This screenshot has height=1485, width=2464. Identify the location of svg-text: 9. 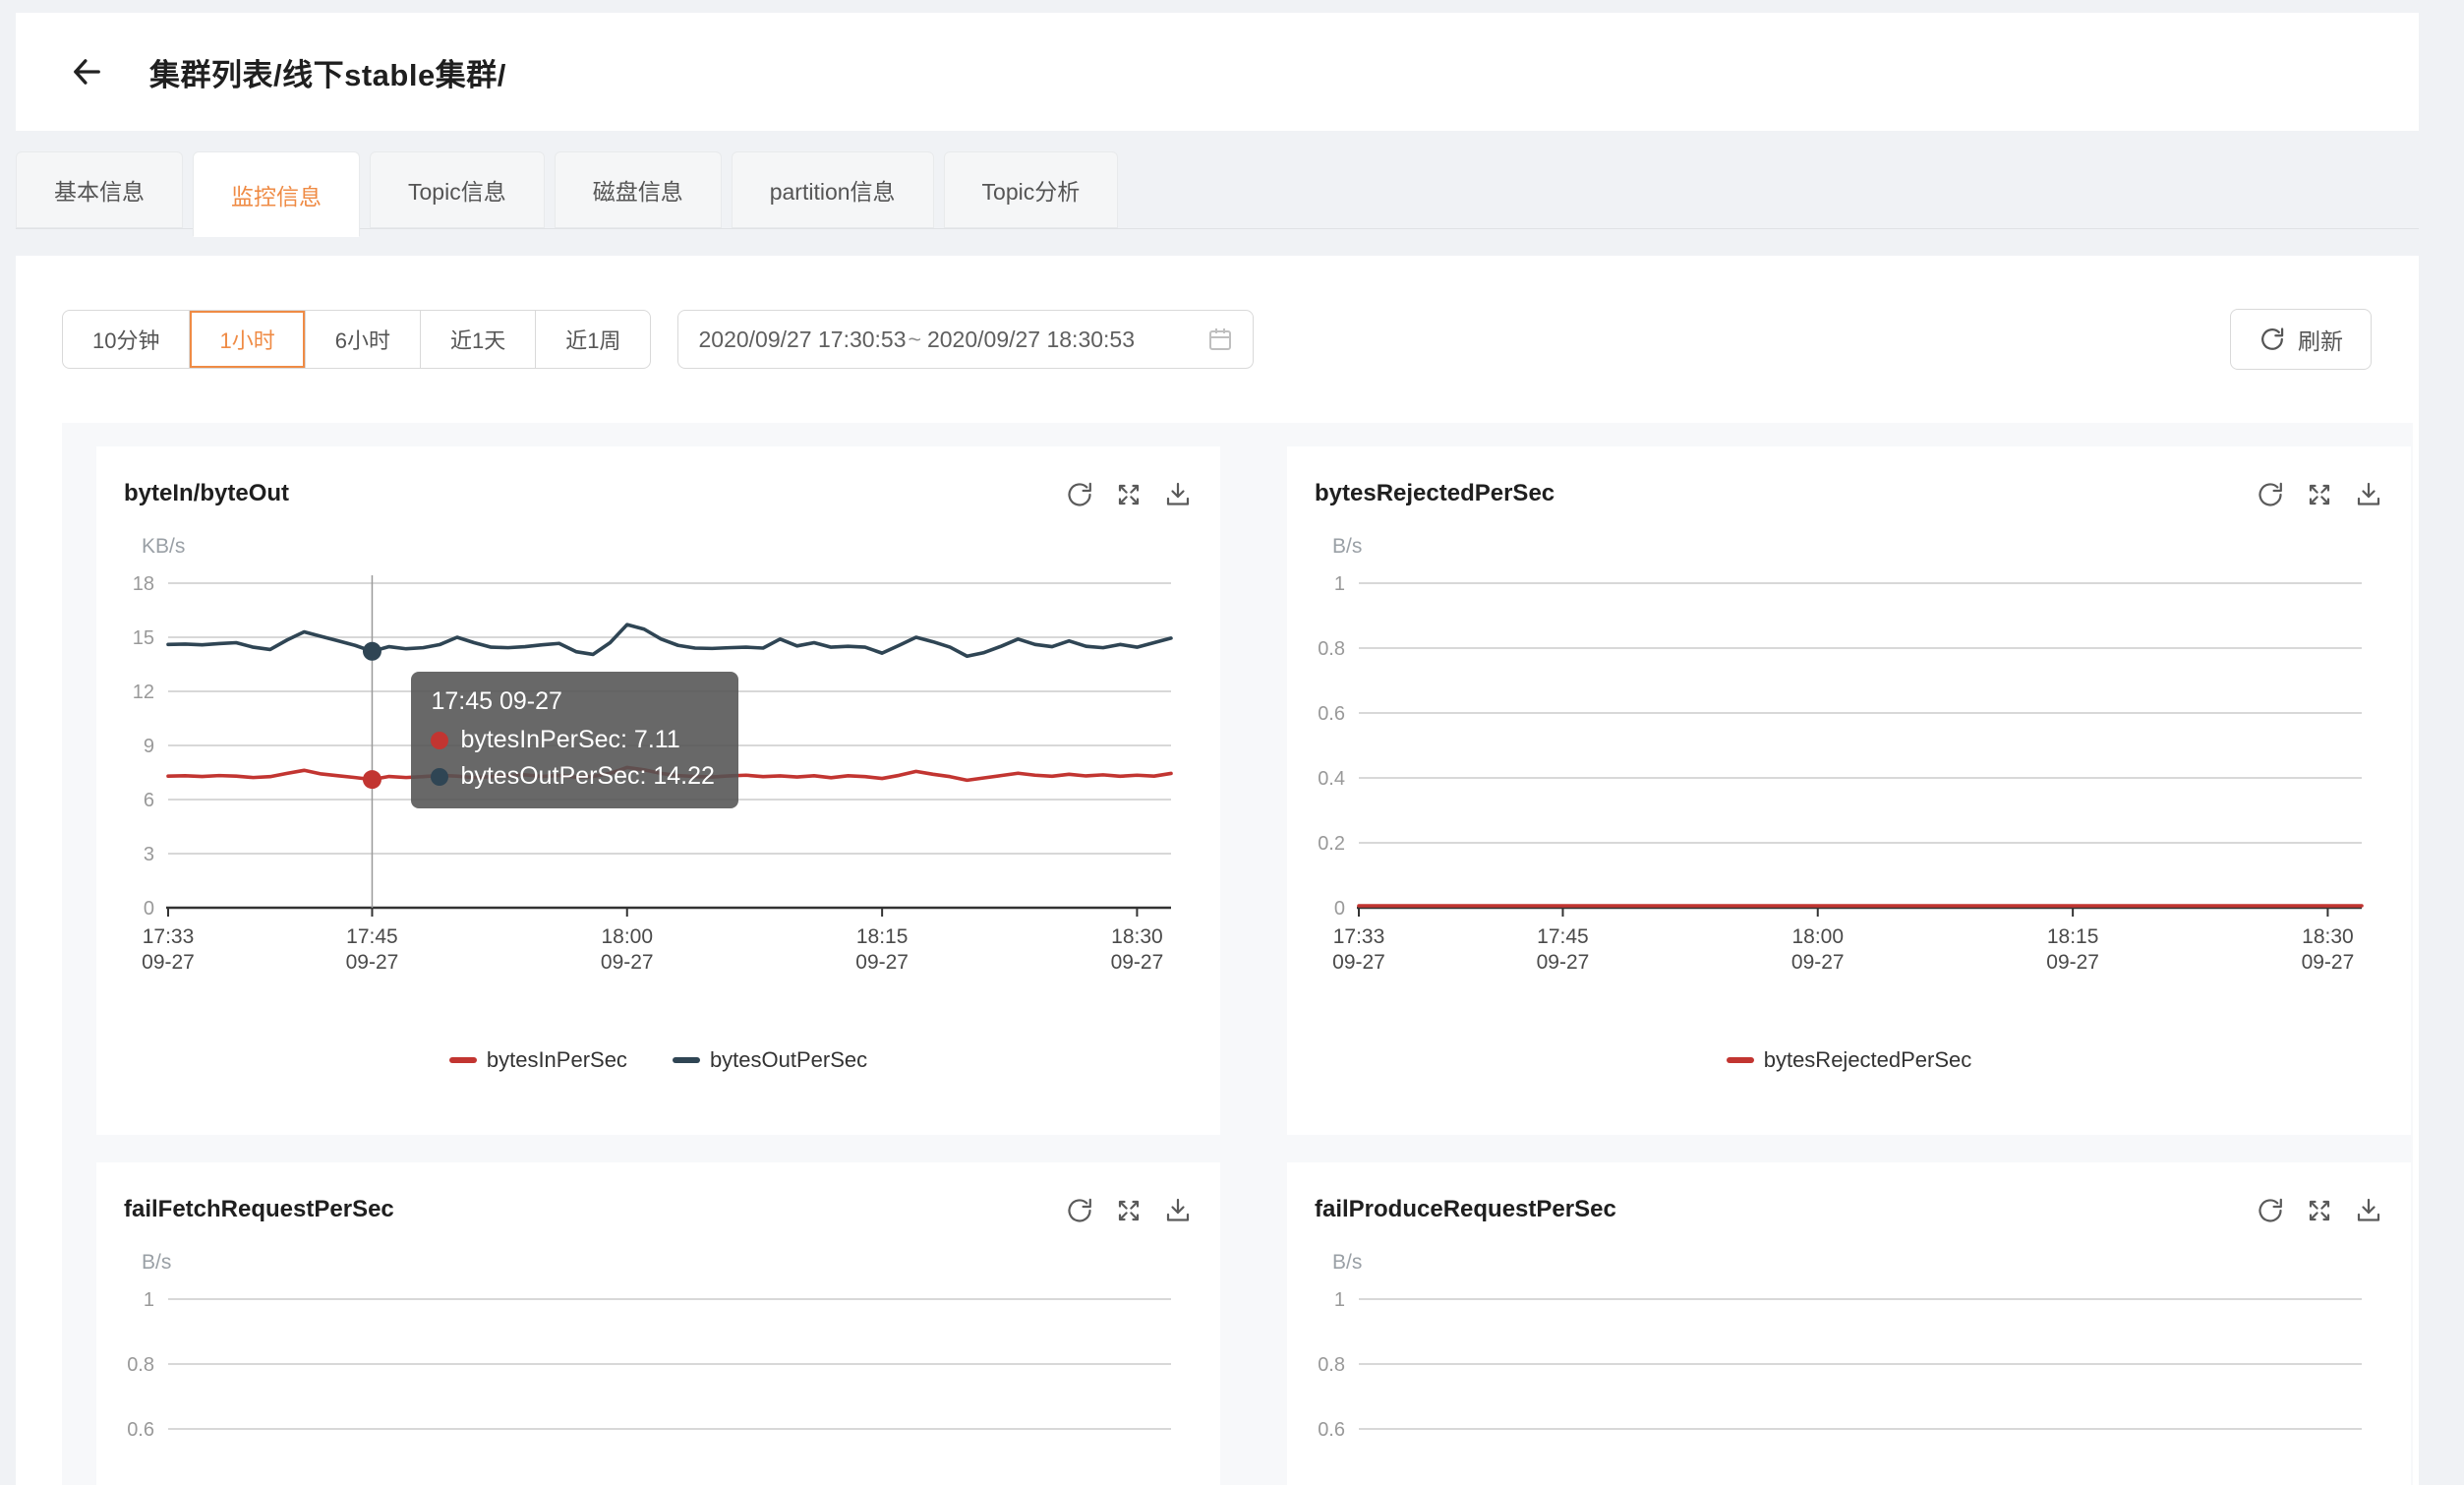
(149, 746).